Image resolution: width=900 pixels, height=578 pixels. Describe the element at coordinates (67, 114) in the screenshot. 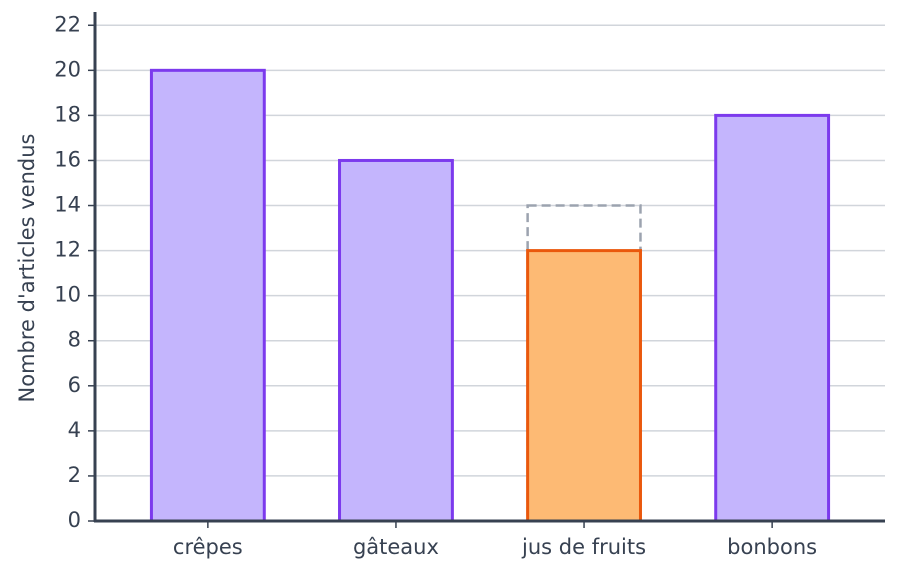

I see `y-tick-label: 18` at that location.